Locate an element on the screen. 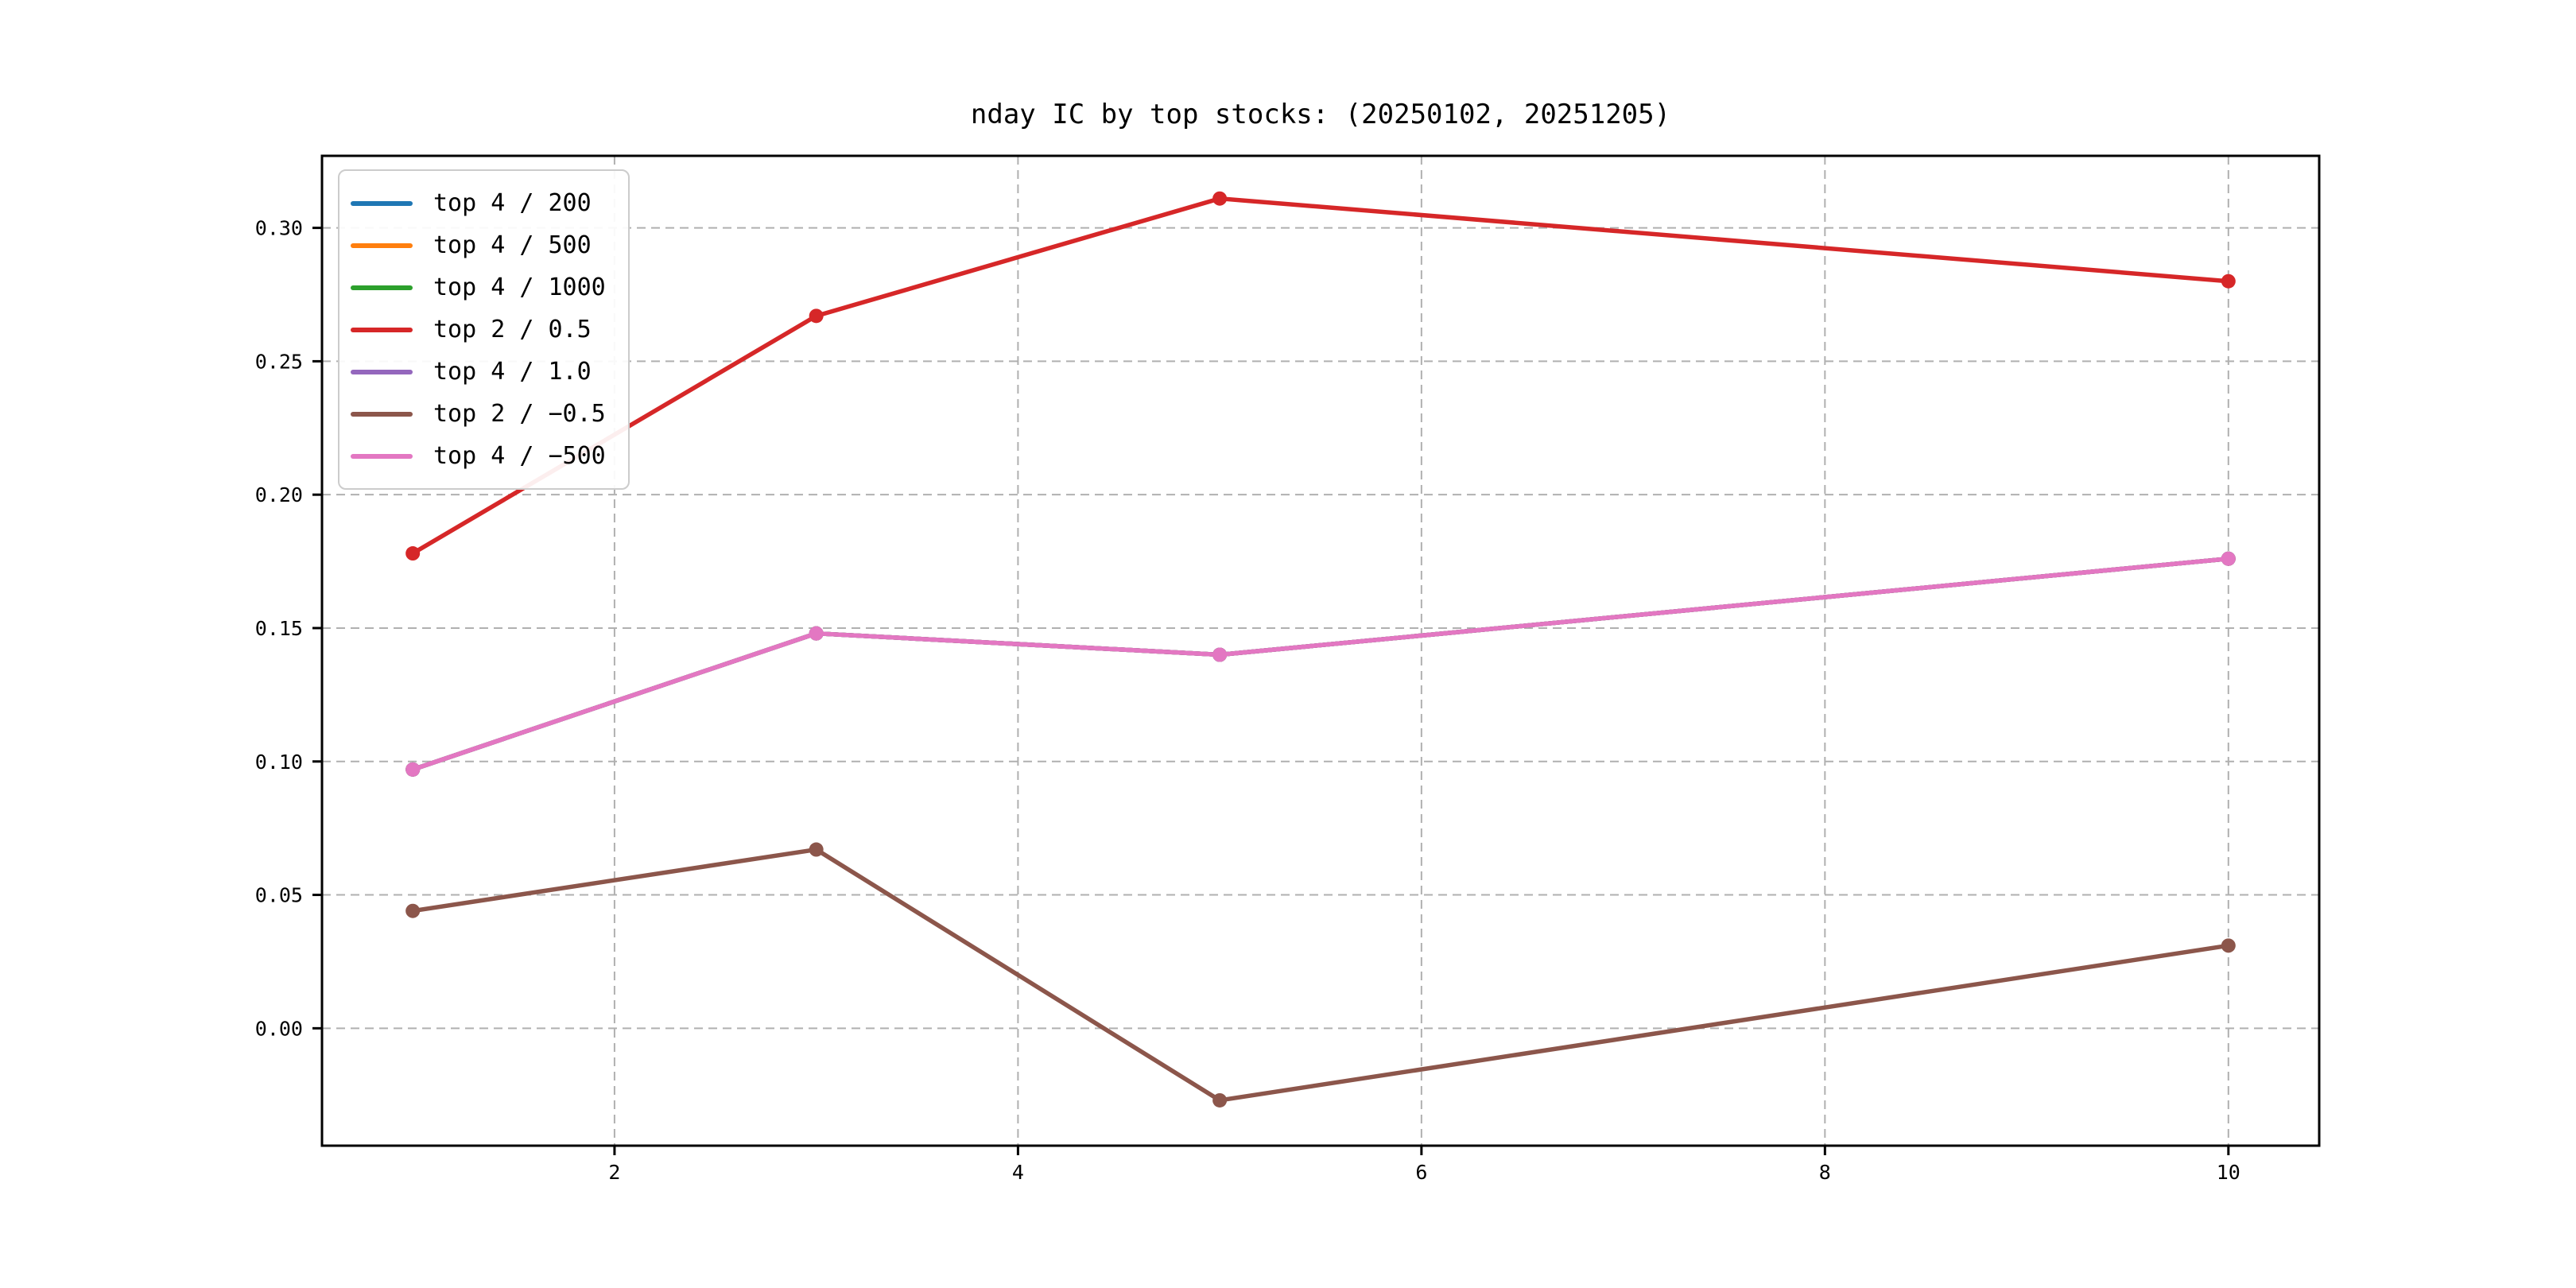  y-tick-label: 0.10 is located at coordinates (279, 763).